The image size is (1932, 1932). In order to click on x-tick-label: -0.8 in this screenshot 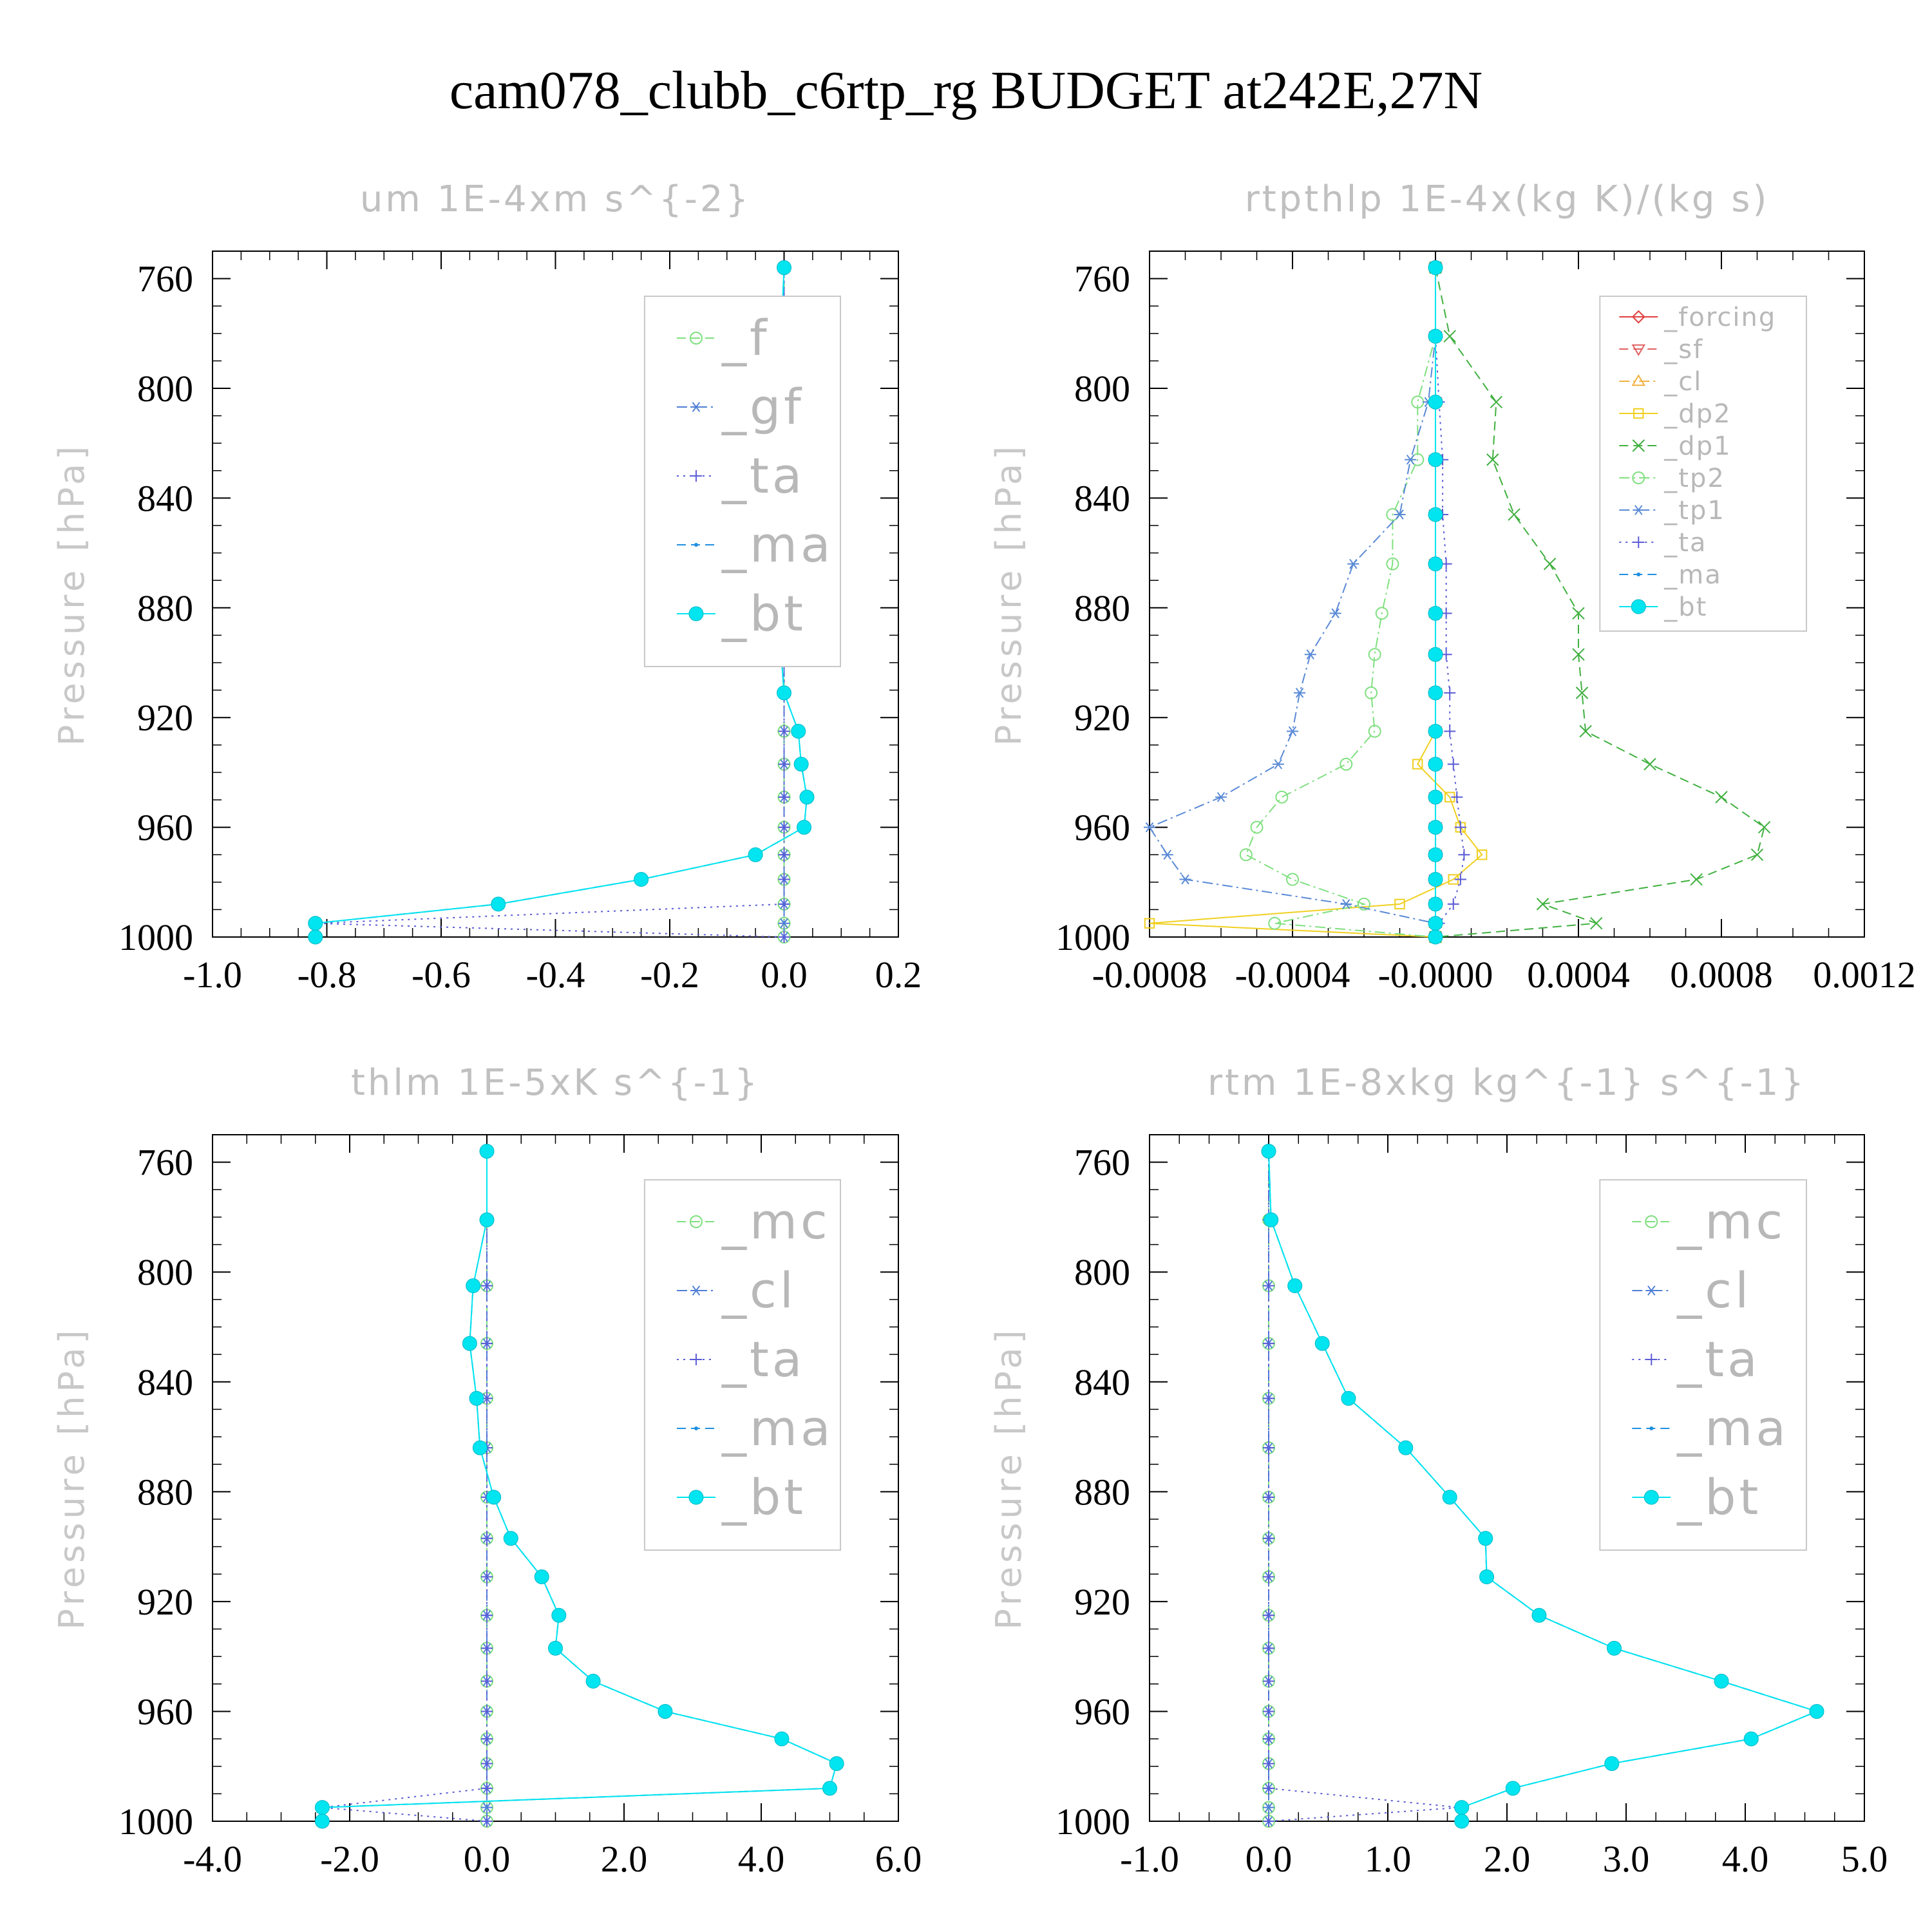, I will do `click(327, 975)`.